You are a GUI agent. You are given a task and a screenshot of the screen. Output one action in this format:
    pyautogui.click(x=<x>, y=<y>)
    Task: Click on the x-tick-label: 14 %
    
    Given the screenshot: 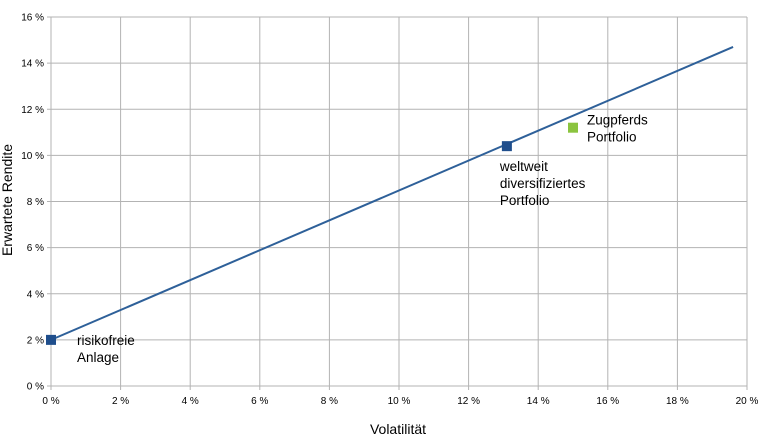 What is the action you would take?
    pyautogui.click(x=538, y=401)
    